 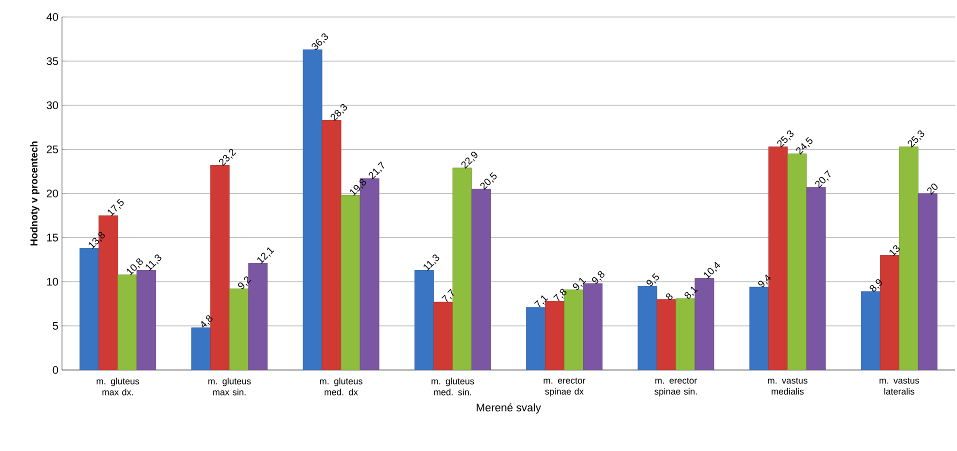 I want to click on data-label: 9,1, so click(x=579, y=284).